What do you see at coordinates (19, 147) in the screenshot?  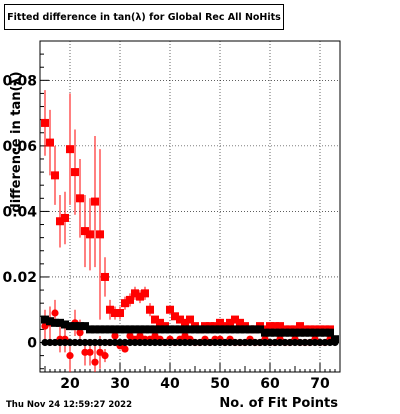 I see `y-tick-label: 0.06` at bounding box center [19, 147].